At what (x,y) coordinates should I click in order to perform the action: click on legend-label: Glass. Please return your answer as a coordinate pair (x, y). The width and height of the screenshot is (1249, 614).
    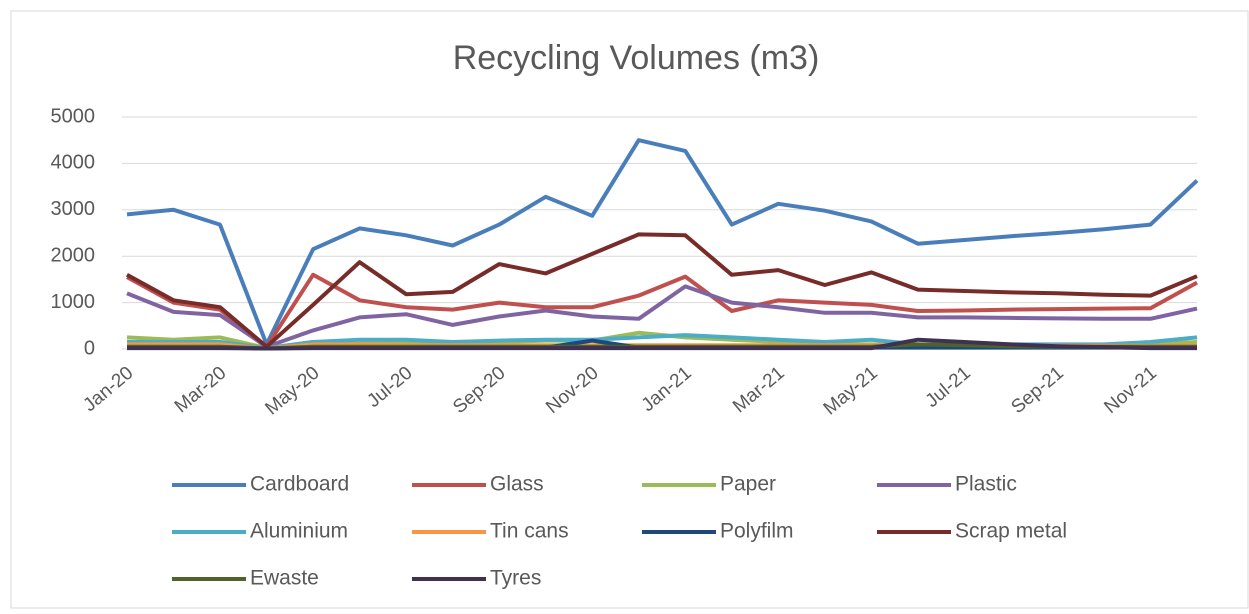
    Looking at the image, I should click on (517, 484).